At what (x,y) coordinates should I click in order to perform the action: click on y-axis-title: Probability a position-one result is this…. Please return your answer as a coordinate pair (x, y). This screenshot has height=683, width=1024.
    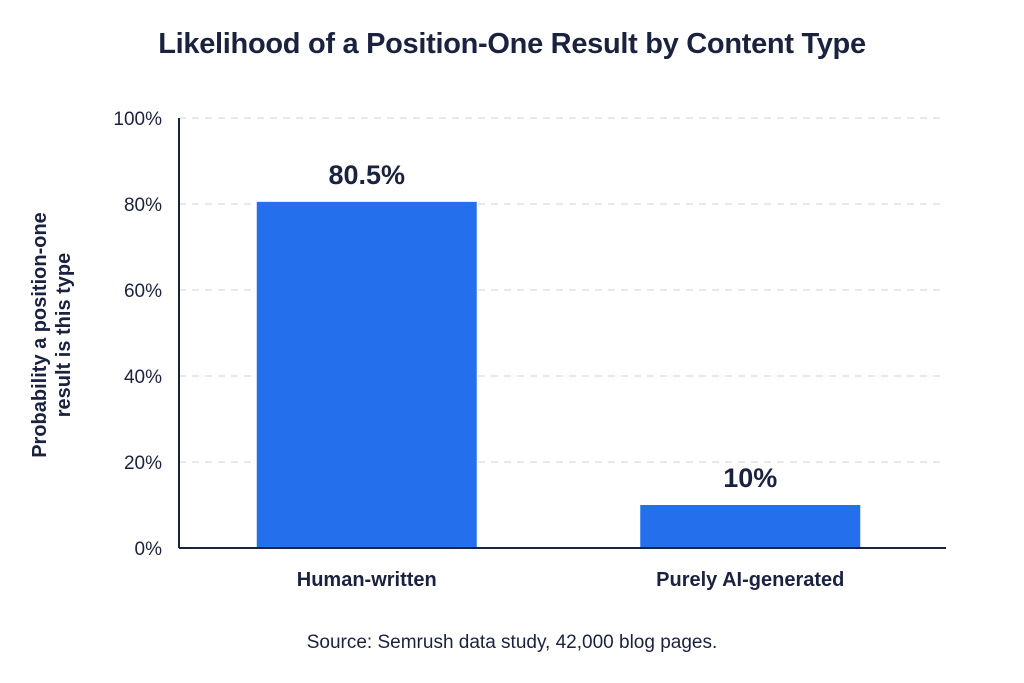
    Looking at the image, I should click on (52, 335).